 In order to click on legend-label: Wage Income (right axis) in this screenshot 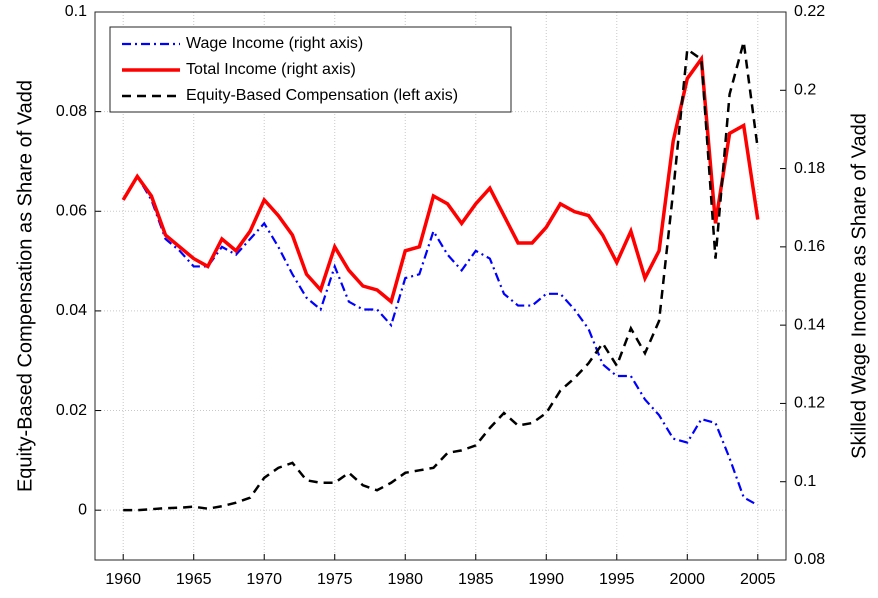, I will do `click(274, 43)`.